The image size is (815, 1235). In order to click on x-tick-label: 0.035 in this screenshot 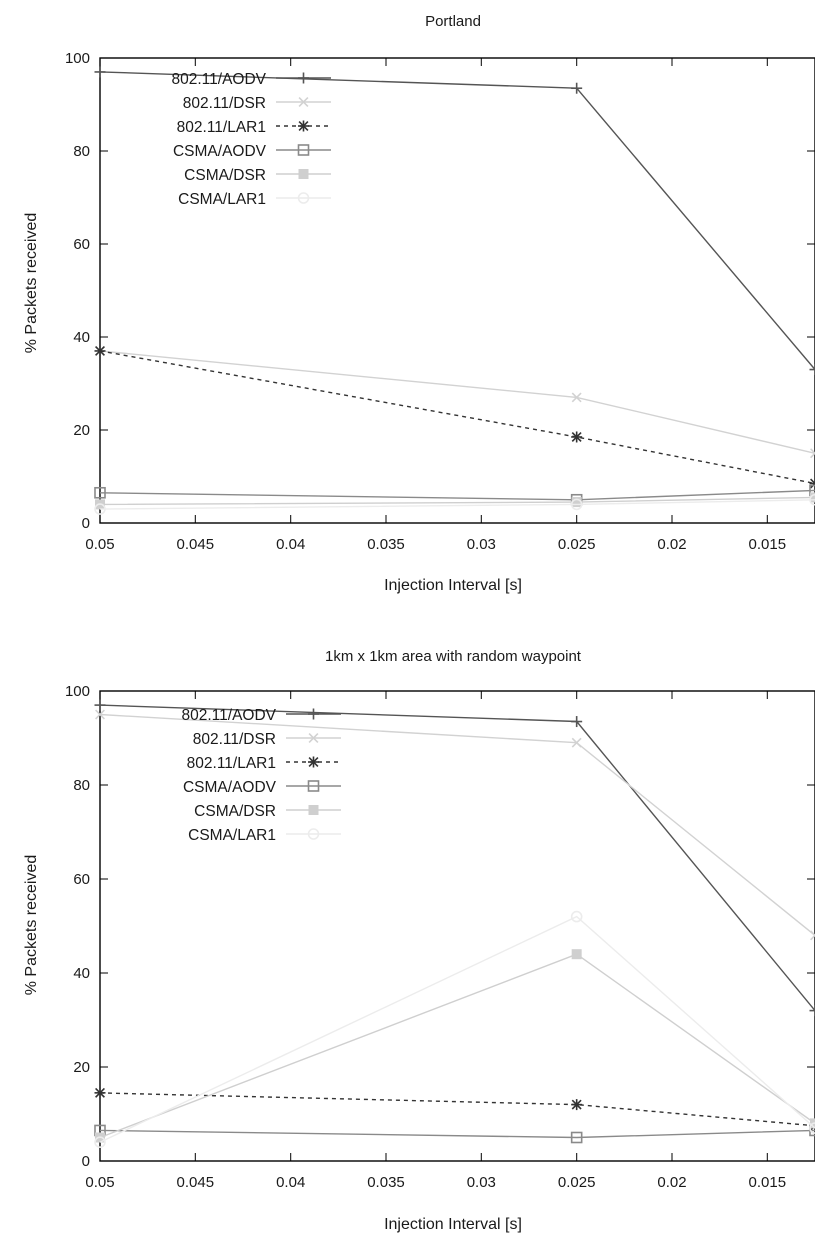, I will do `click(386, 1182)`.